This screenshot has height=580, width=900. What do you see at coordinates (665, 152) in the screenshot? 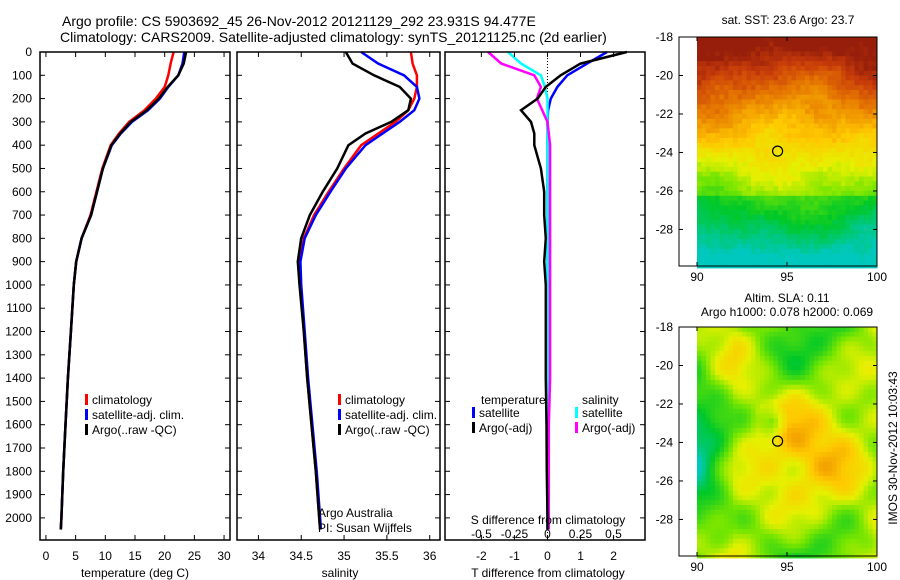
I see `lat-tick-label: -24` at bounding box center [665, 152].